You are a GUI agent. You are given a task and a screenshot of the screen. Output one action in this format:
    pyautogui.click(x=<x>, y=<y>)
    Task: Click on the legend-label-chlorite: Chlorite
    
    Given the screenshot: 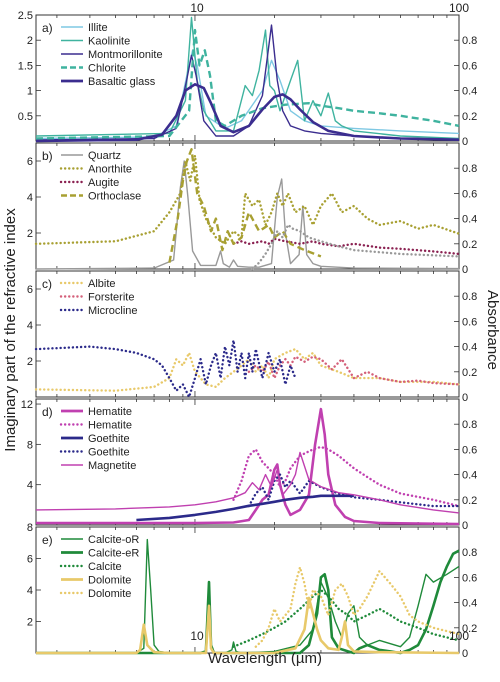 What is the action you would take?
    pyautogui.click(x=107, y=69)
    